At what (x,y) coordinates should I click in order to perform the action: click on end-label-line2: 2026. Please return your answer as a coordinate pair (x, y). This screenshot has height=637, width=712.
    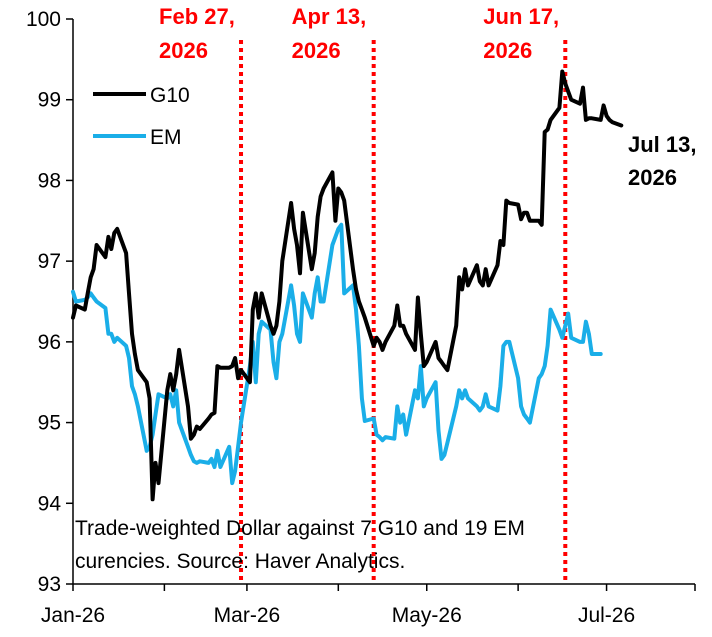
    Looking at the image, I should click on (652, 177).